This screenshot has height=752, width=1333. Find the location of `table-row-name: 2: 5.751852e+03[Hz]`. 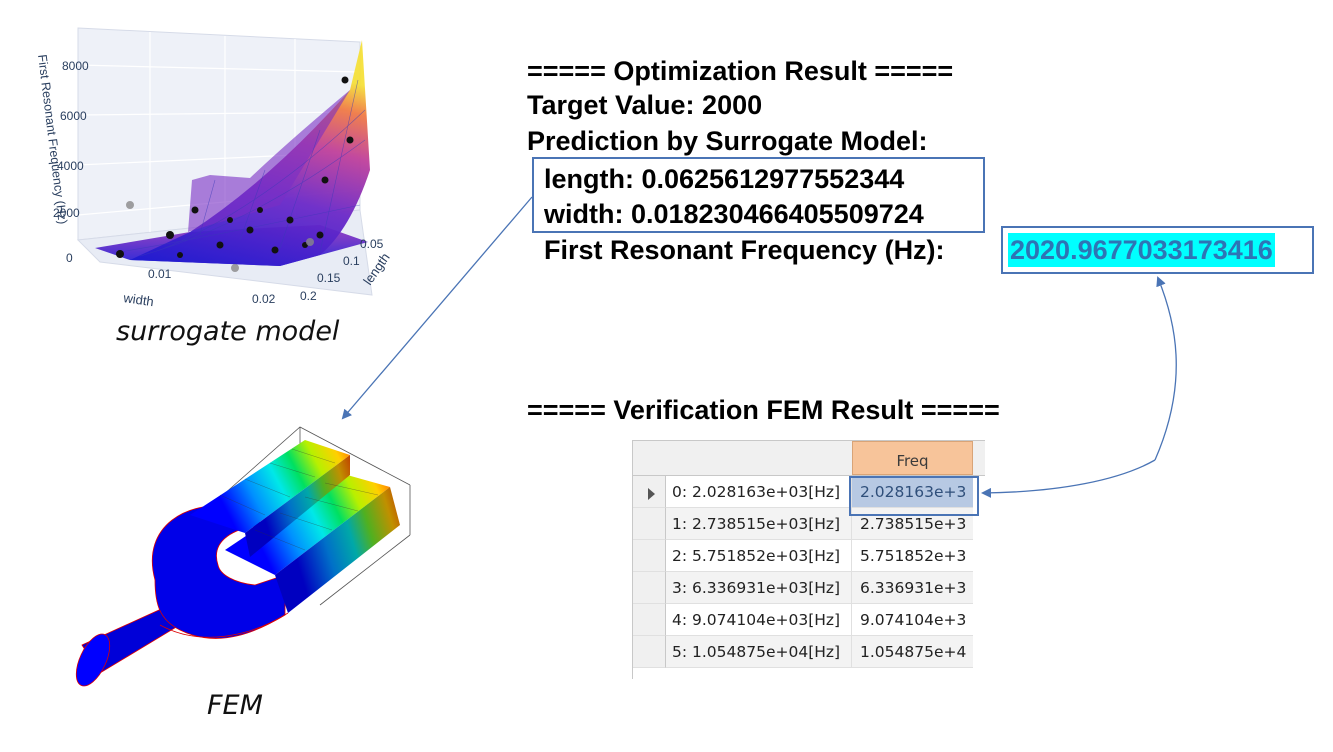

table-row-name: 2: 5.751852e+03[Hz] is located at coordinates (759, 556).